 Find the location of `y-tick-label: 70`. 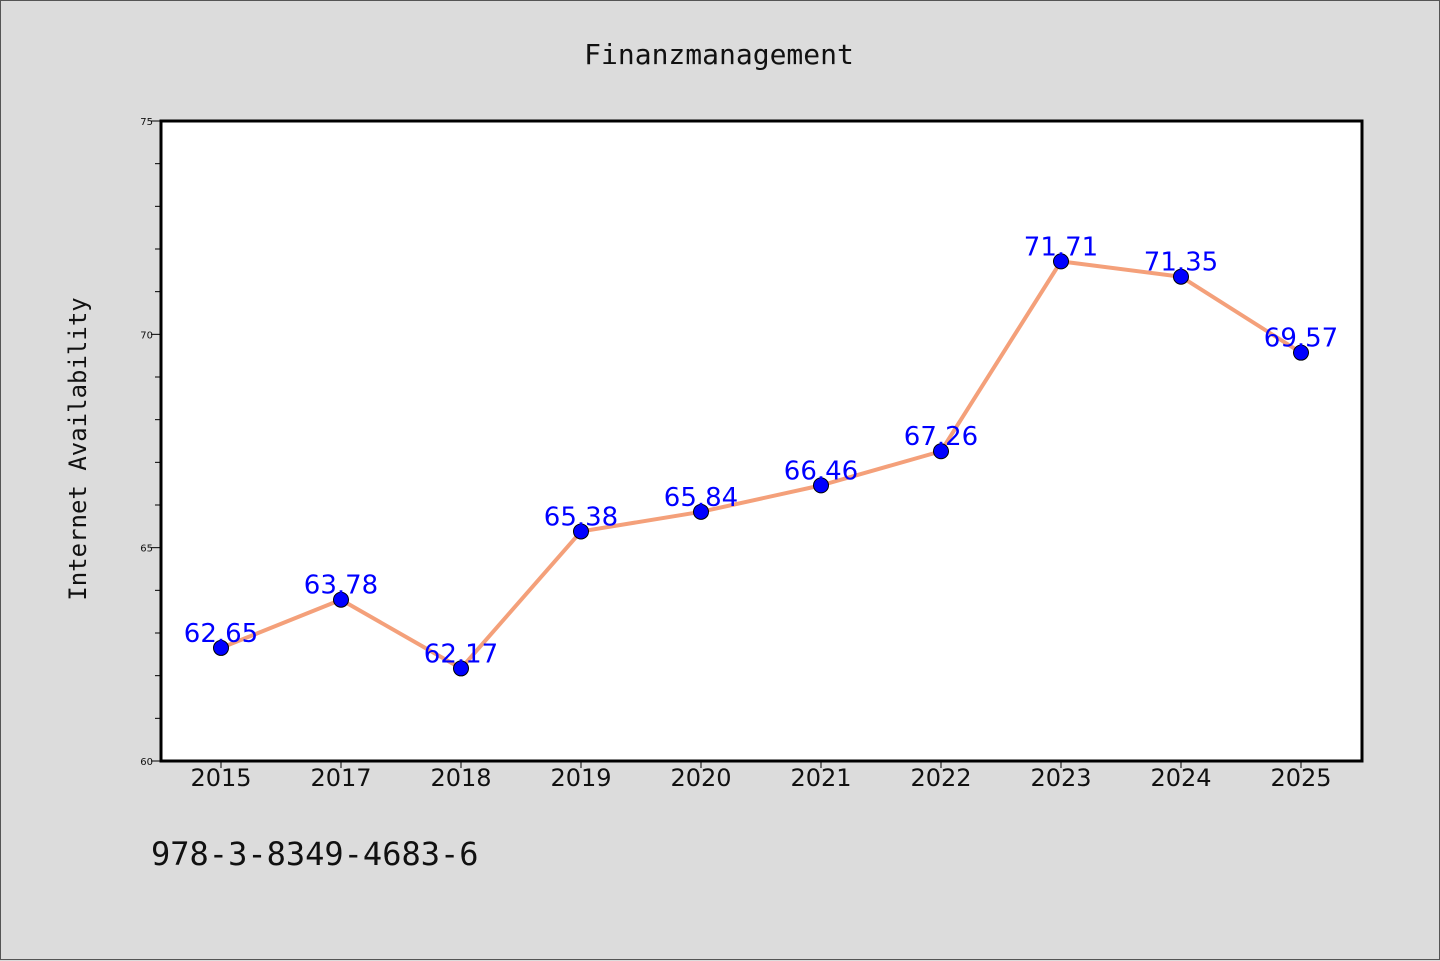

y-tick-label: 70 is located at coordinates (146, 335).